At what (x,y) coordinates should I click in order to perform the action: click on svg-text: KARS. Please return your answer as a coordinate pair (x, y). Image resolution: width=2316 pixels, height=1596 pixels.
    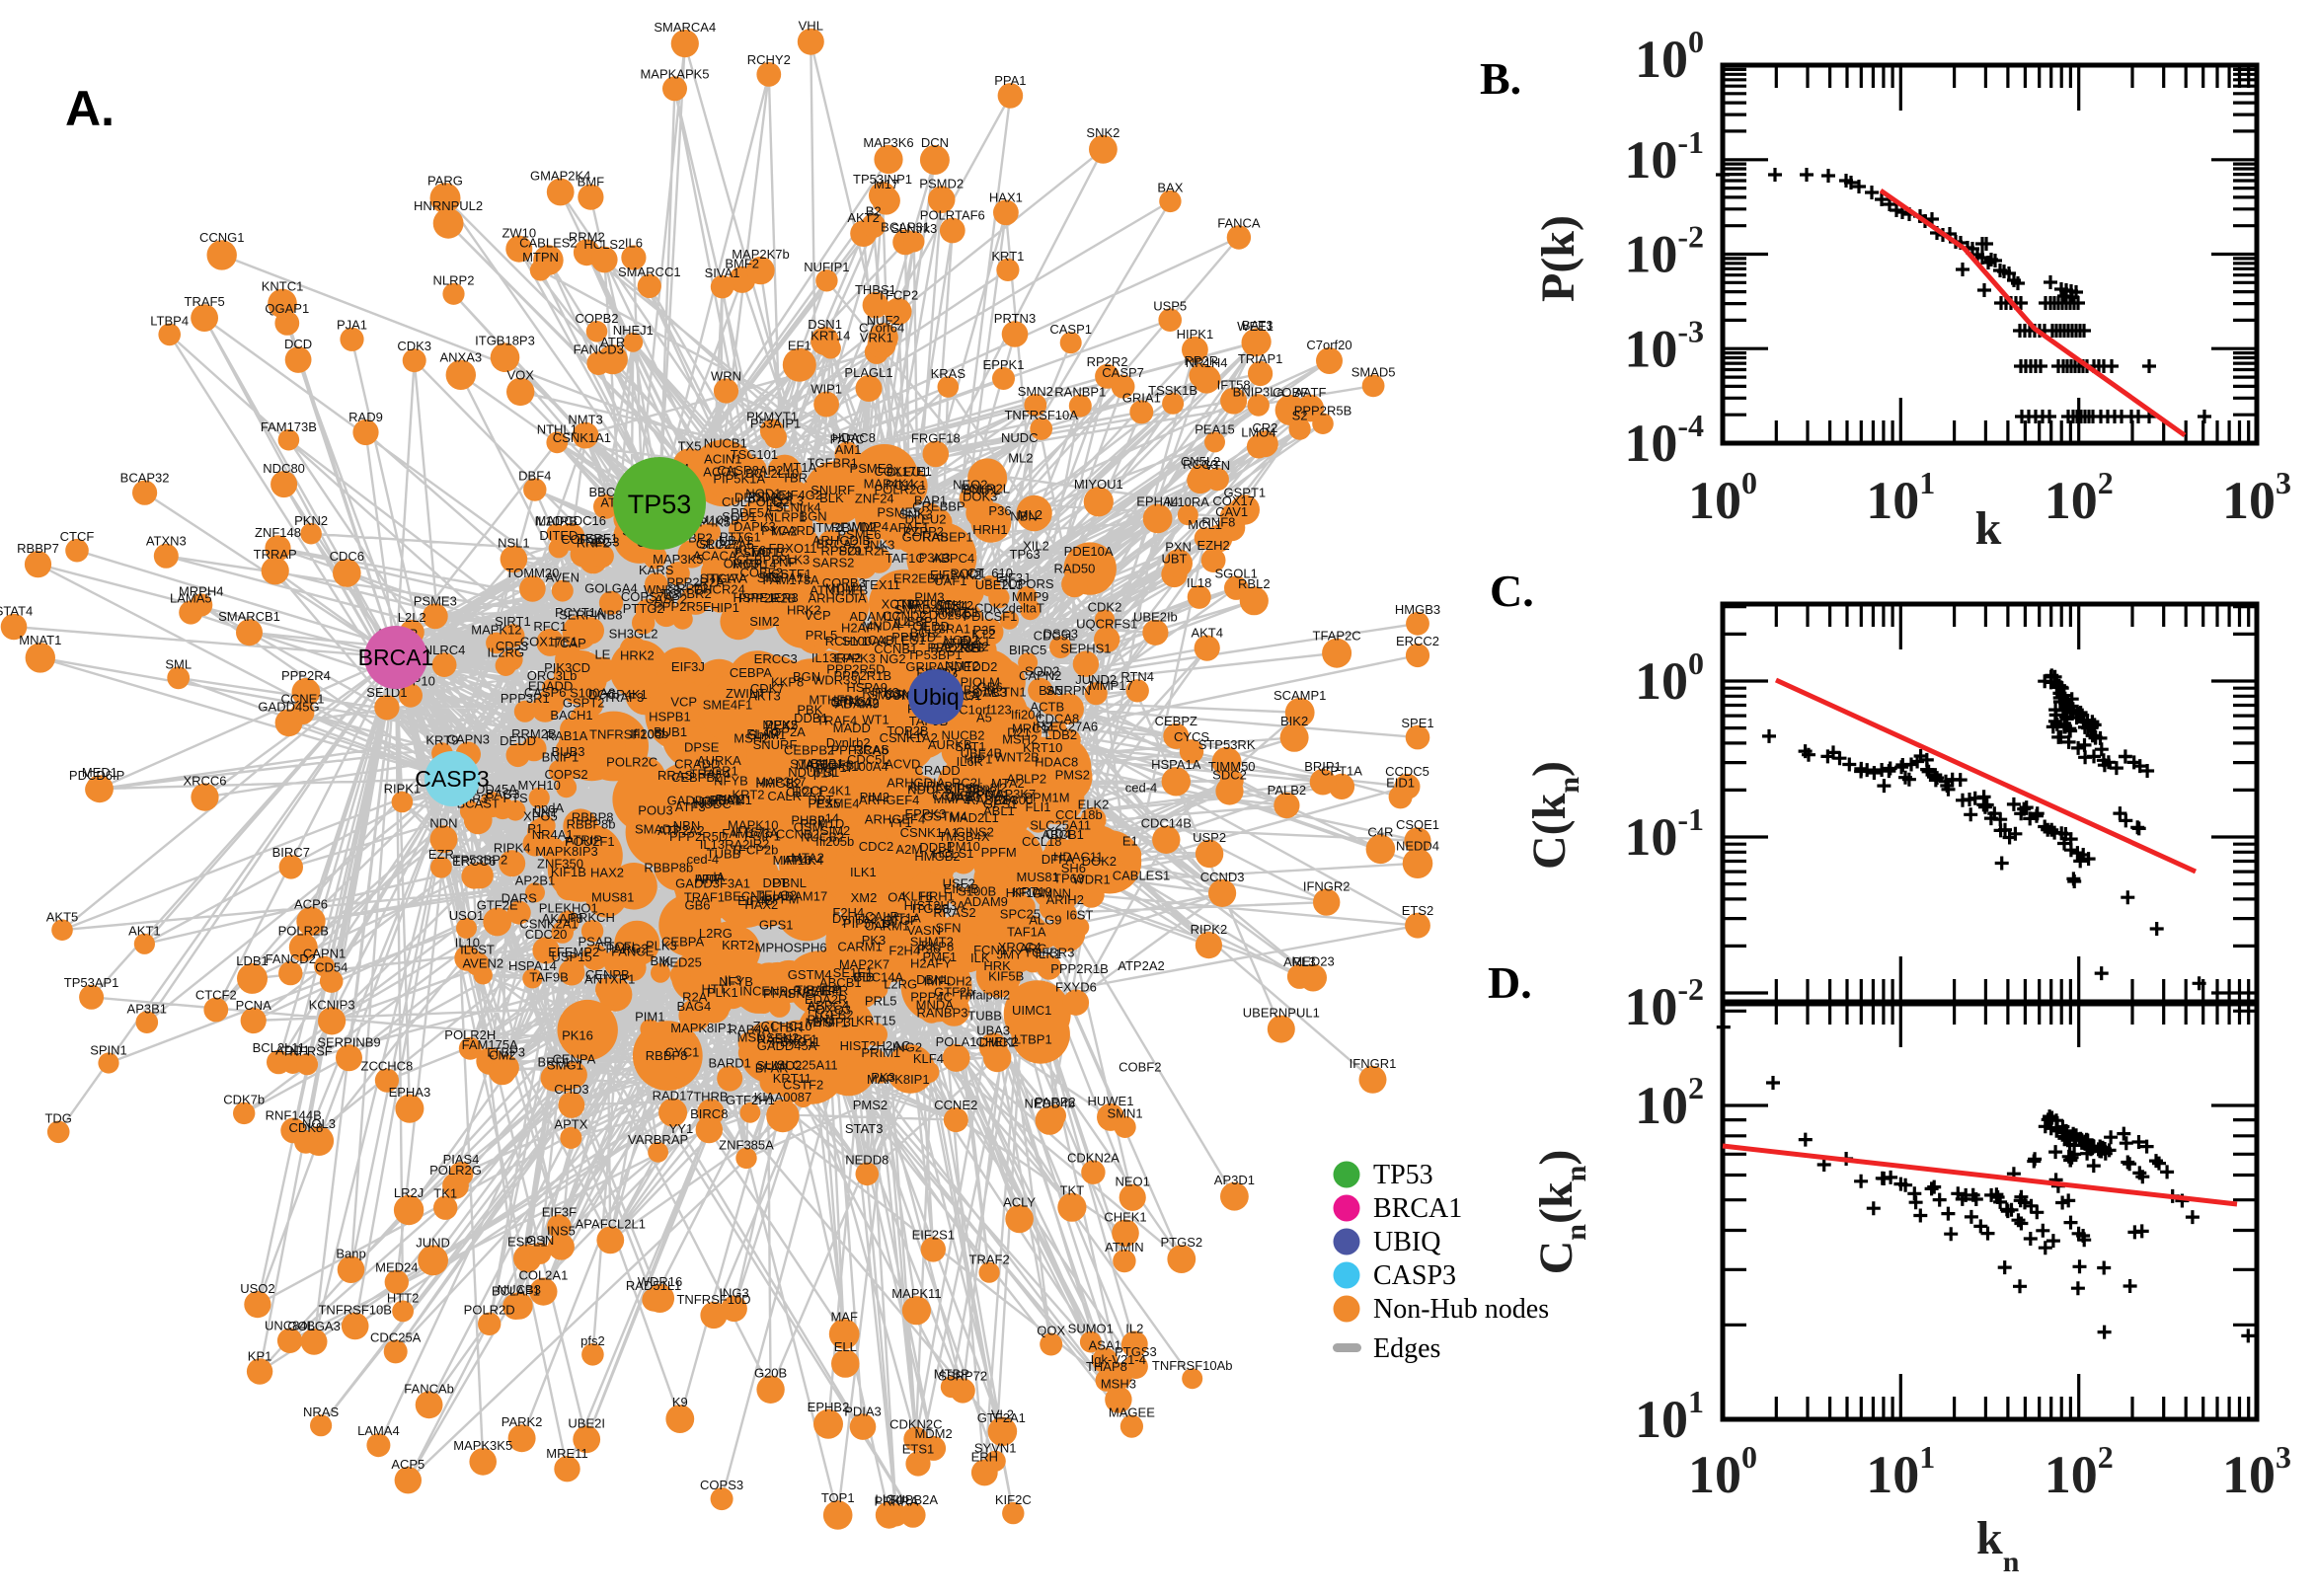
    Looking at the image, I should click on (656, 570).